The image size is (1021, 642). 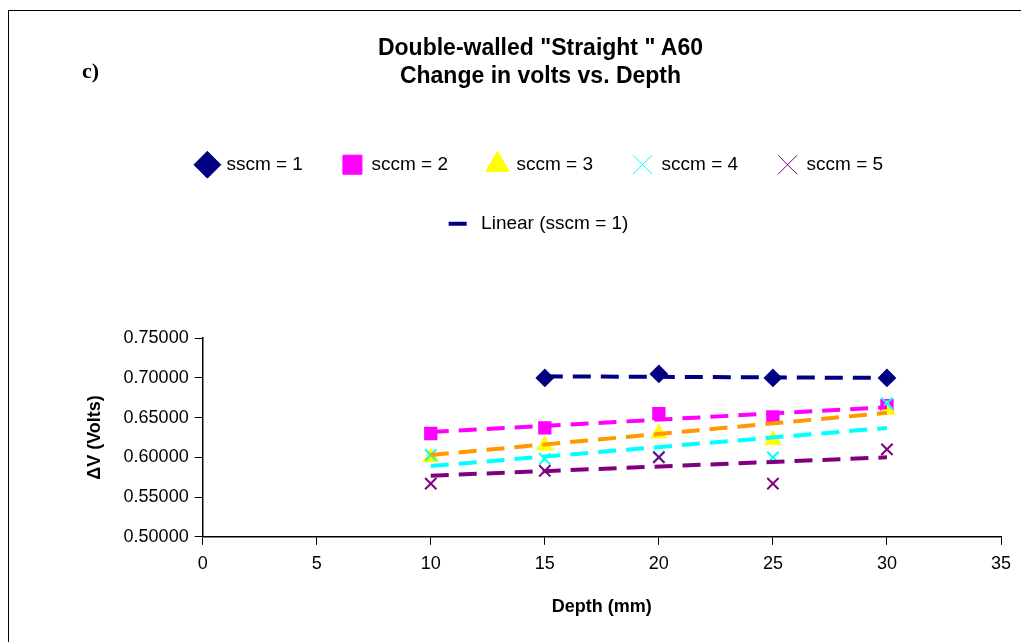 What do you see at coordinates (156, 496) in the screenshot?
I see `y-tick-label: 0.55000` at bounding box center [156, 496].